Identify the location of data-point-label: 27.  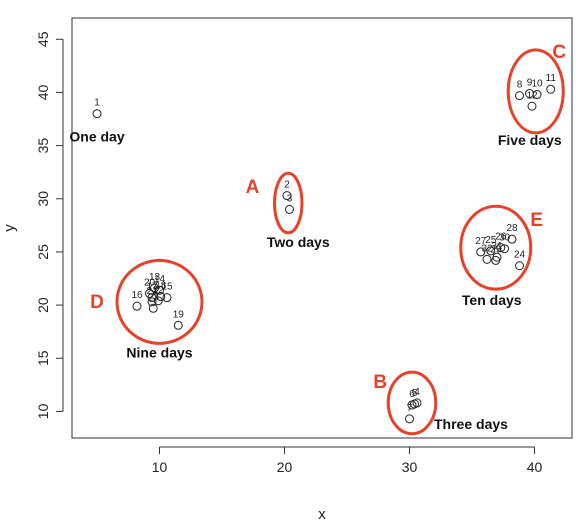
(481, 241).